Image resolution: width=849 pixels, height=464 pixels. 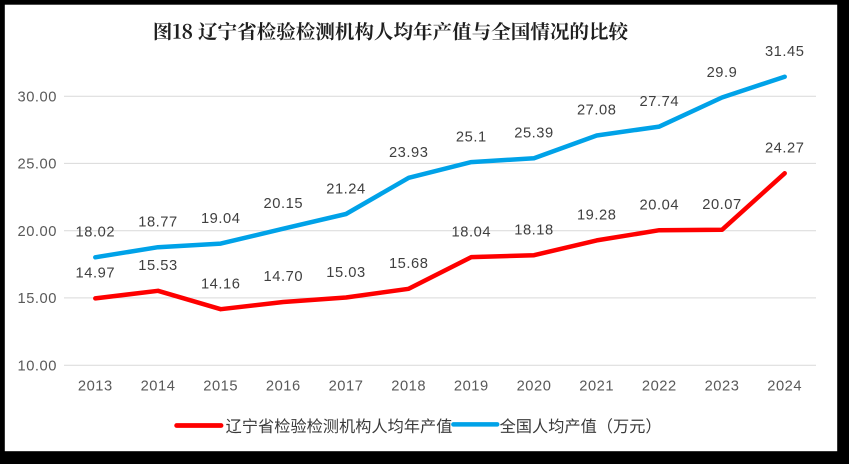 I want to click on svg-text: 2013, so click(x=95, y=387).